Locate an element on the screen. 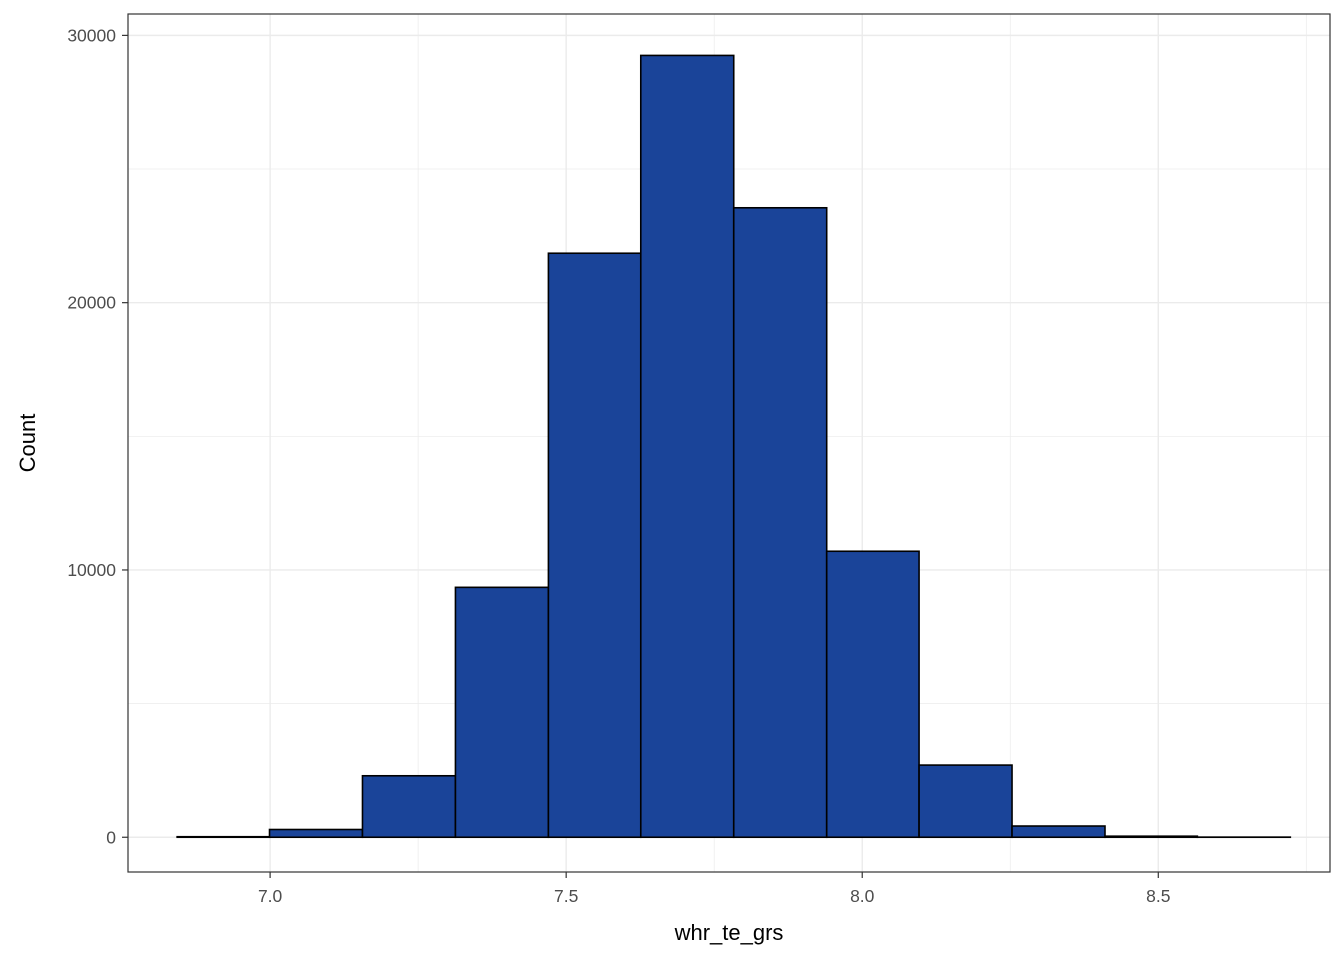 The height and width of the screenshot is (960, 1344). x-tick-label: 7.0 is located at coordinates (270, 896).